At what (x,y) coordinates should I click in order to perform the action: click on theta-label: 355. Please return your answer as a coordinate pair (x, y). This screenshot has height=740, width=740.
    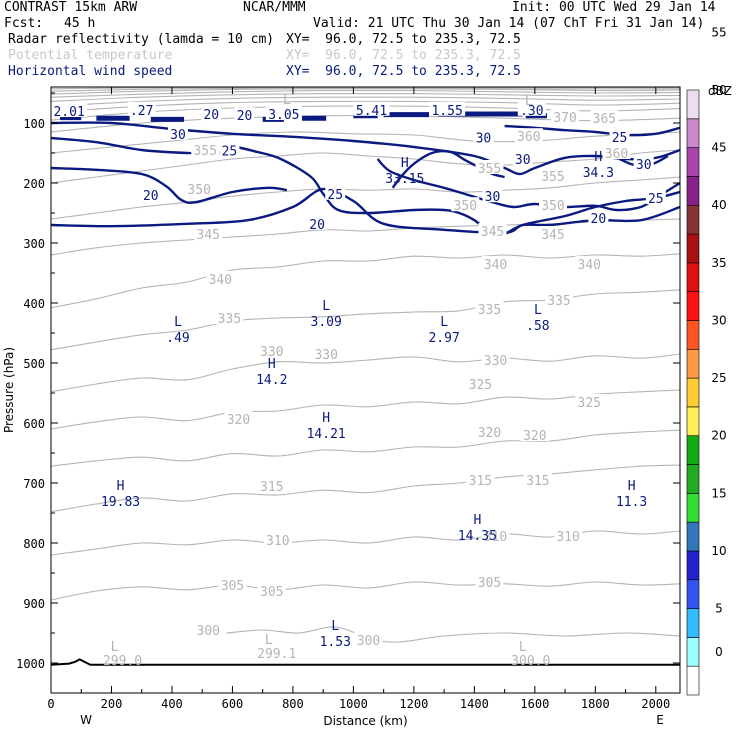
    Looking at the image, I should click on (489, 169).